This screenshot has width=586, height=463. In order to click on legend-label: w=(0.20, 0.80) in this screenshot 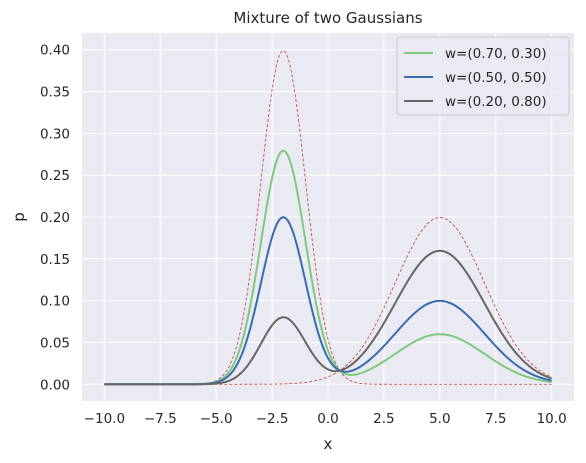, I will do `click(496, 102)`.